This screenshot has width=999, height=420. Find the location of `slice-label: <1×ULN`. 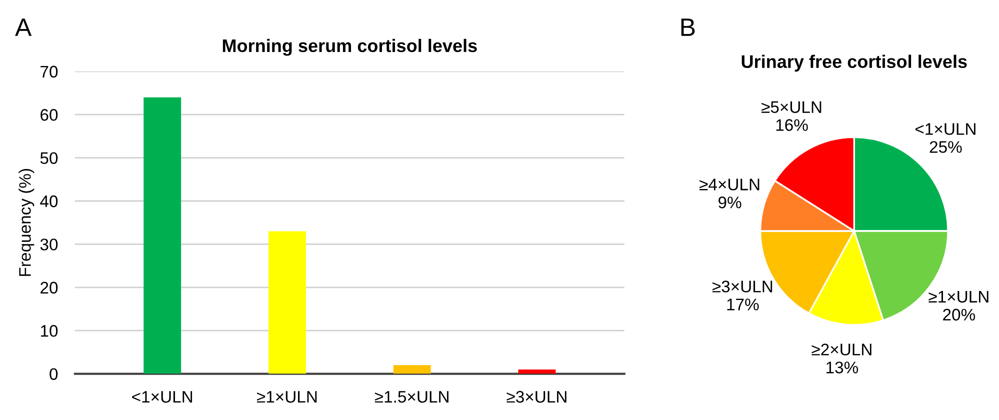

slice-label: <1×ULN is located at coordinates (946, 129).